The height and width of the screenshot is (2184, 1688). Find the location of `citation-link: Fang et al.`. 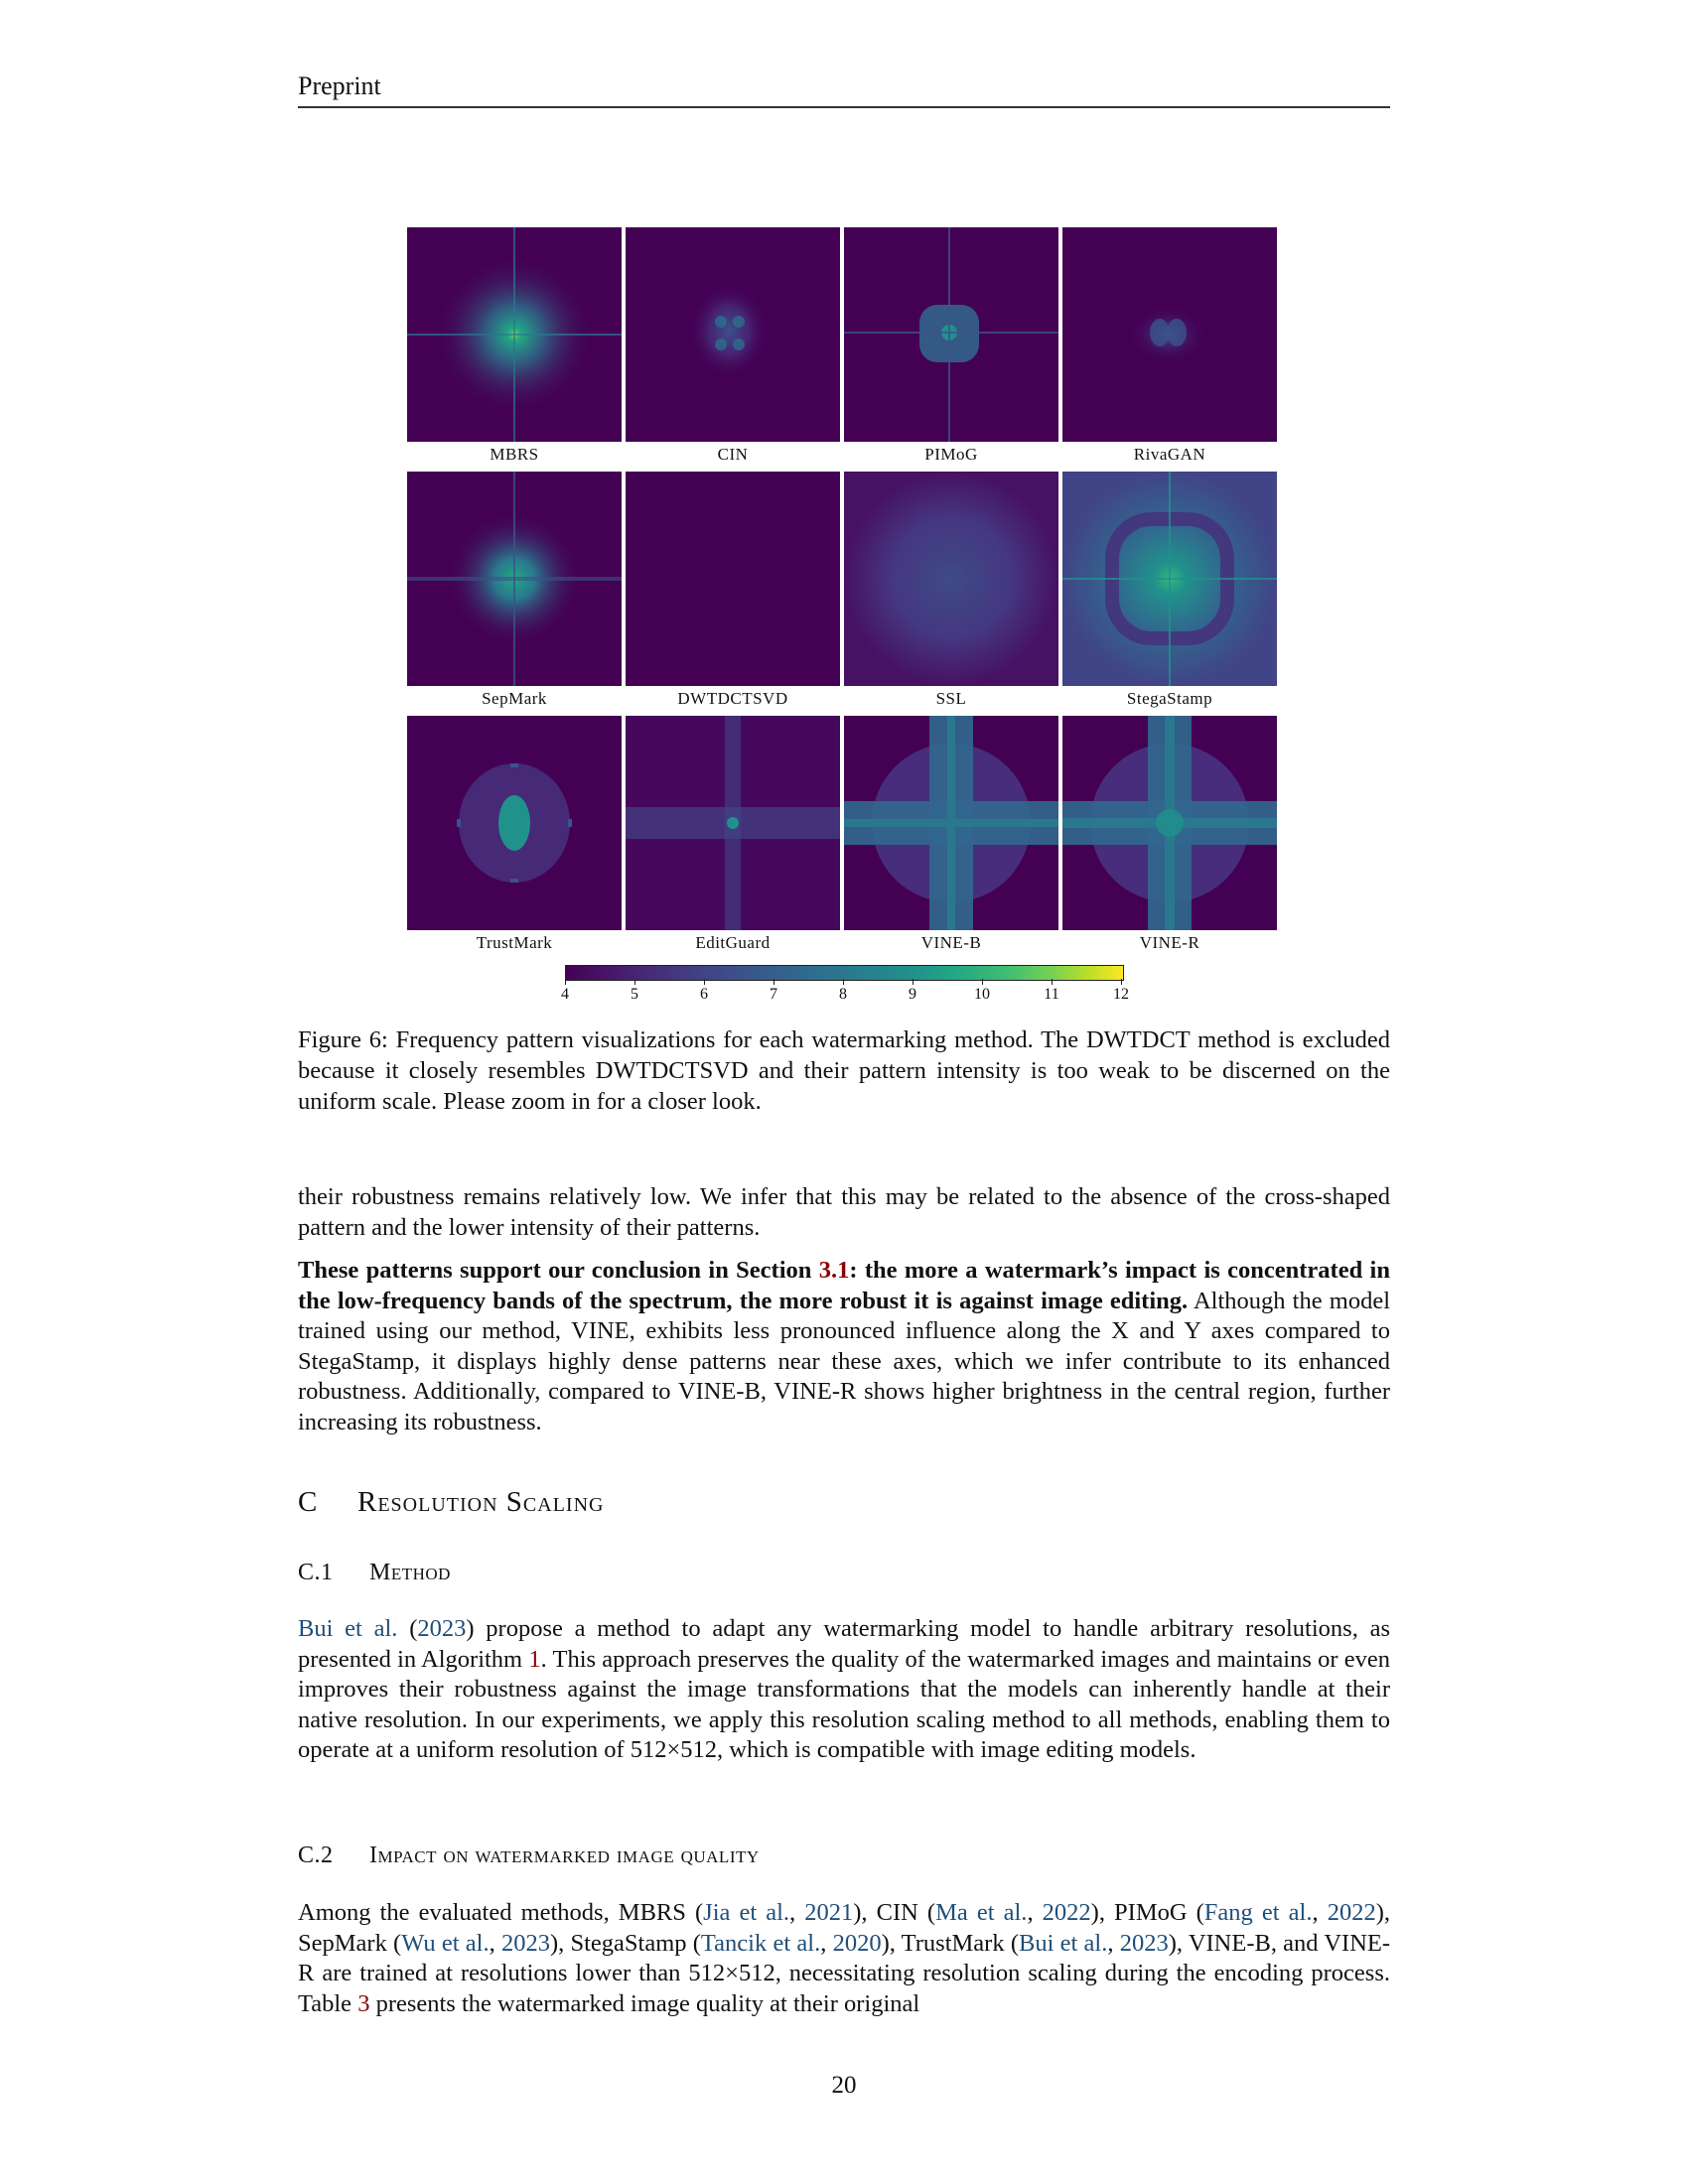

citation-link: Fang et al. is located at coordinates (1258, 1912).